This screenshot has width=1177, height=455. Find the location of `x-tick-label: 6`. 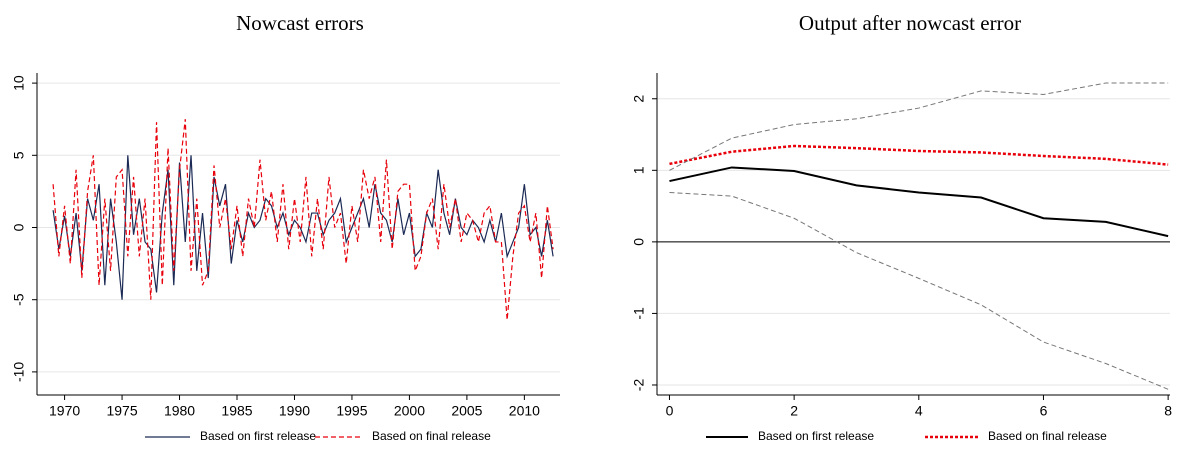

x-tick-label: 6 is located at coordinates (1044, 411).